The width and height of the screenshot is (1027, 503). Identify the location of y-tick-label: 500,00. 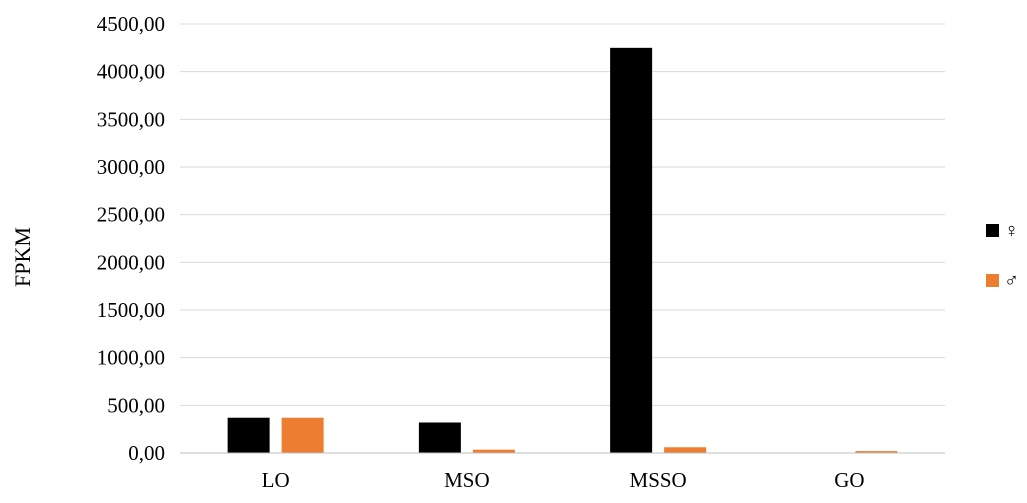
(136, 405).